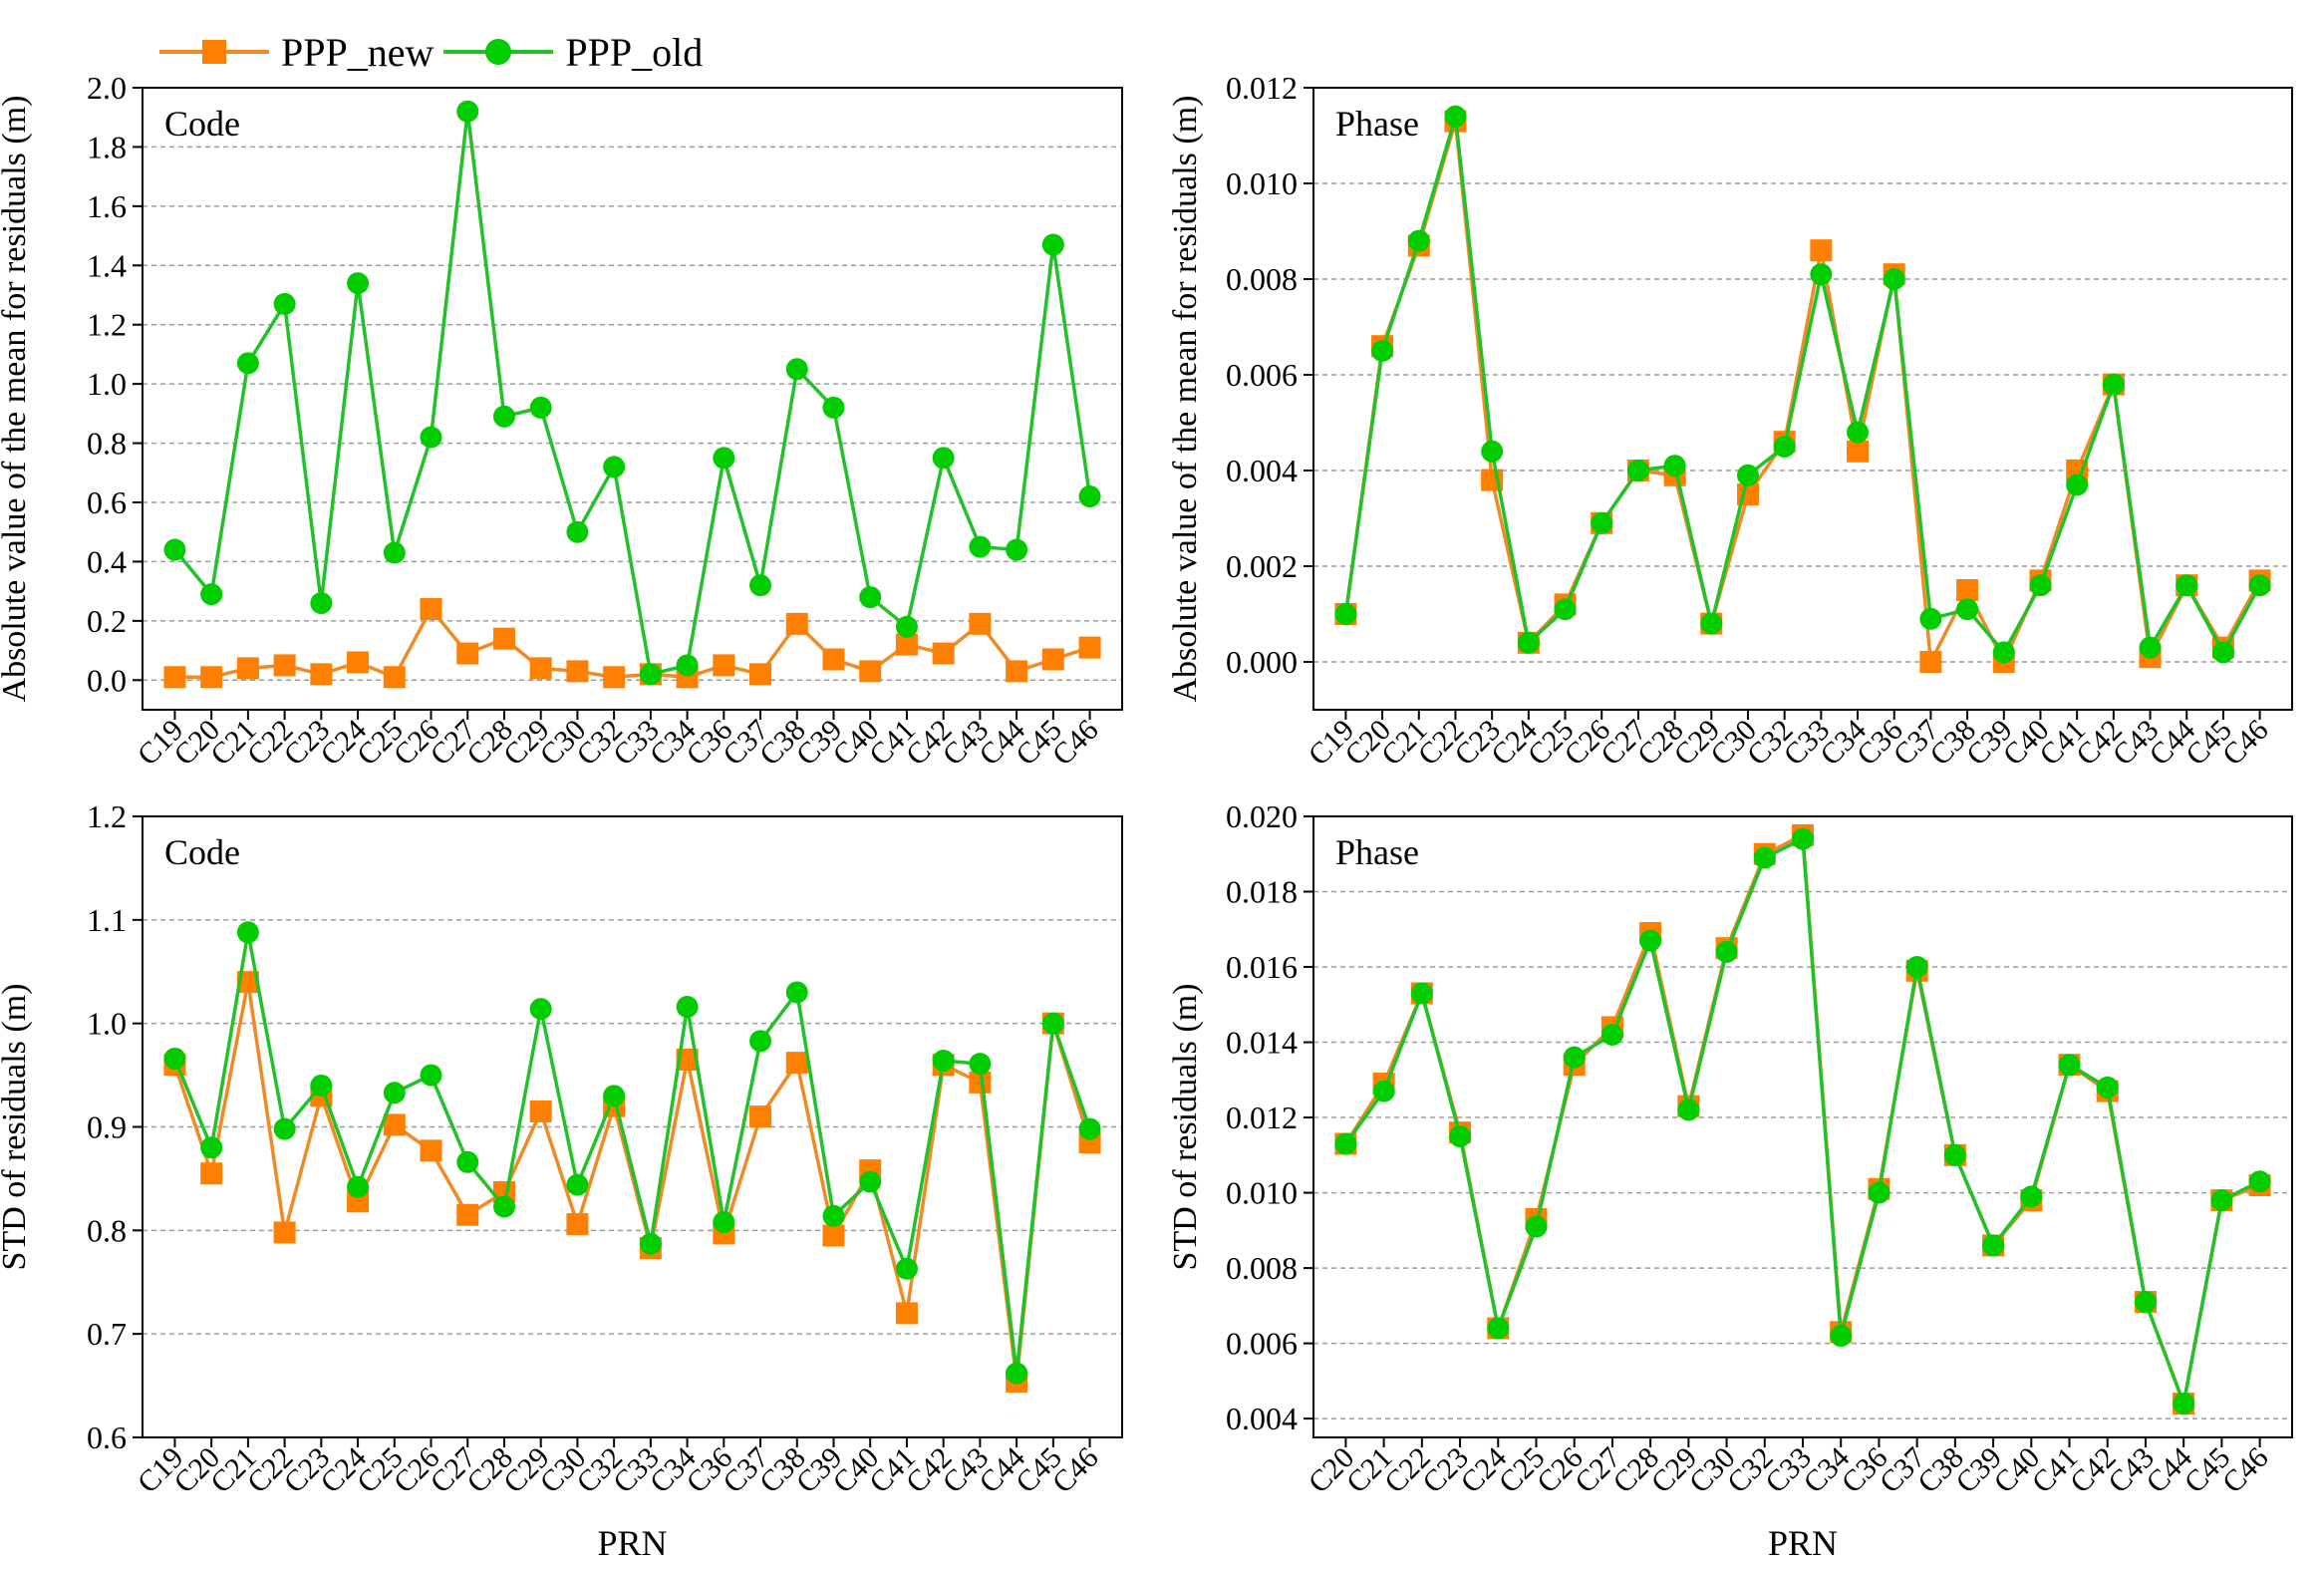 The width and height of the screenshot is (2324, 1569). I want to click on legend-swatch-circle, so click(498, 52).